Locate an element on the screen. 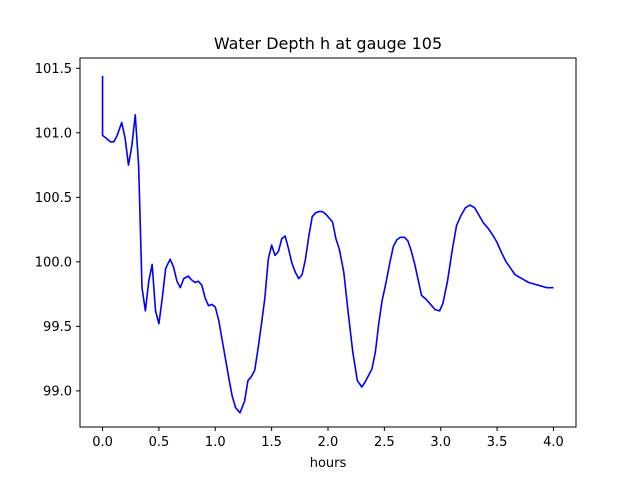  x-tick-label: 3.0 is located at coordinates (440, 442).